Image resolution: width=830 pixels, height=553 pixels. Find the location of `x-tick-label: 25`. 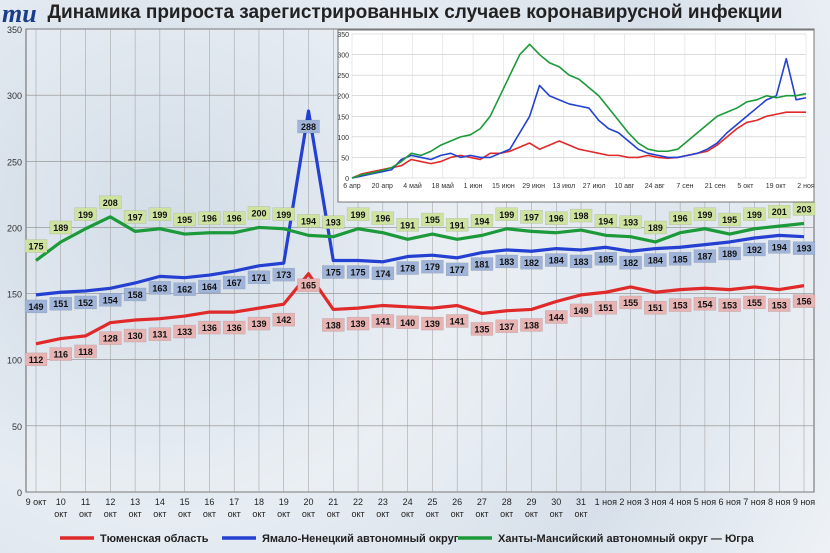

x-tick-label: 25 is located at coordinates (432, 502).